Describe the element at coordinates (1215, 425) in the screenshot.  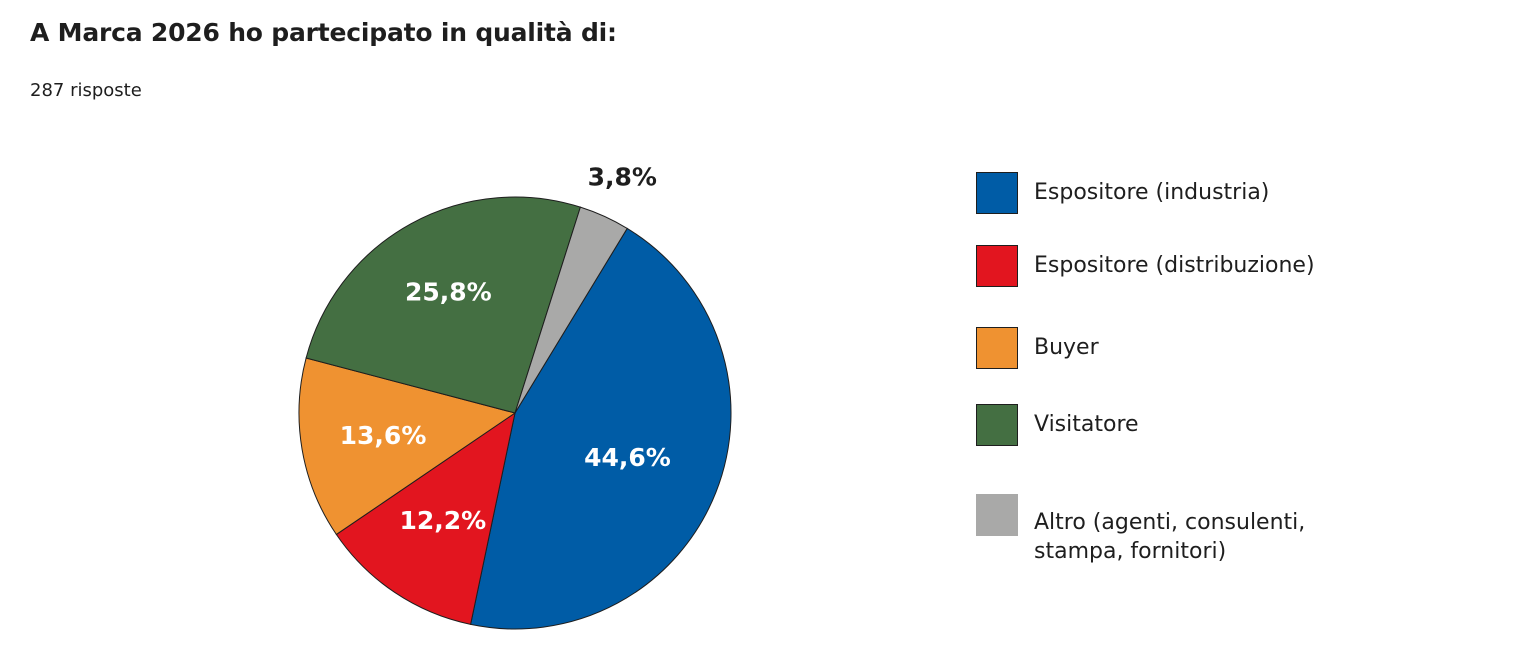
I see `legend-item-visitatore: Visitatore` at that location.